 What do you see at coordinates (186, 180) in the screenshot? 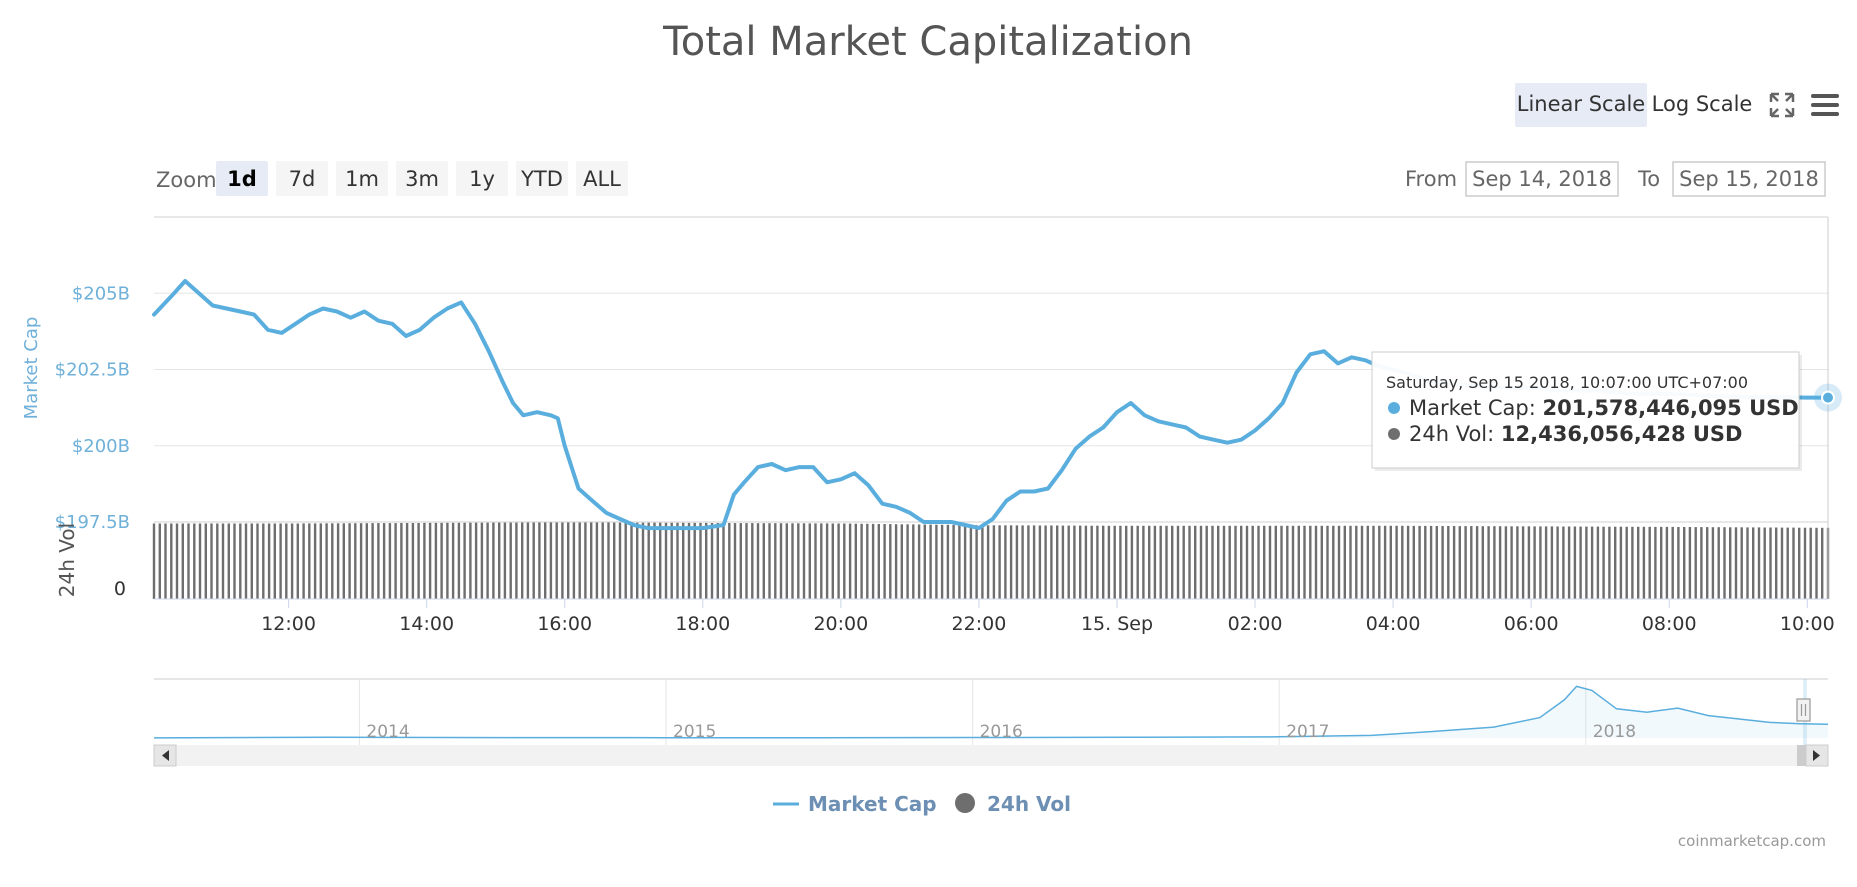
I see `zoom-label: Zoom` at bounding box center [186, 180].